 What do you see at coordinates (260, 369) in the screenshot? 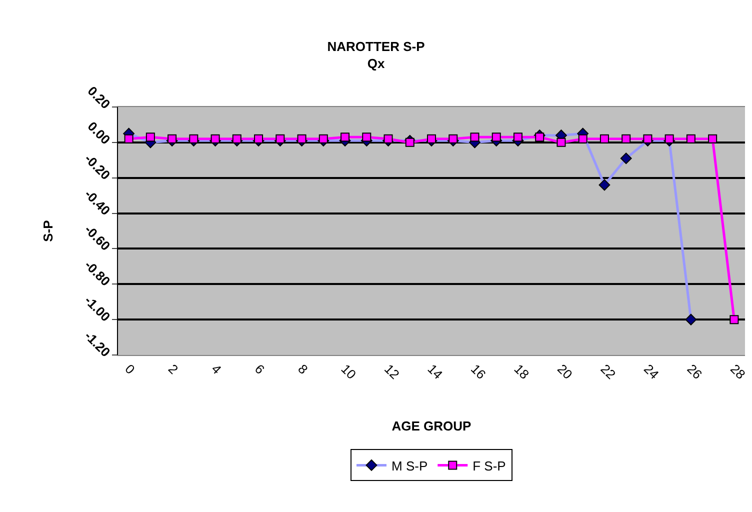
I see `x-tick-label: 6` at bounding box center [260, 369].